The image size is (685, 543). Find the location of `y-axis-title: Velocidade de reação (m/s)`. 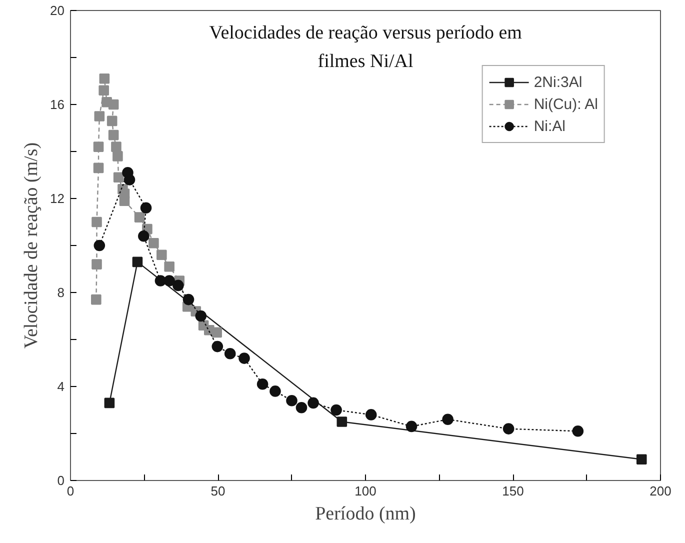

y-axis-title: Velocidade de reação (m/s) is located at coordinates (31, 245).